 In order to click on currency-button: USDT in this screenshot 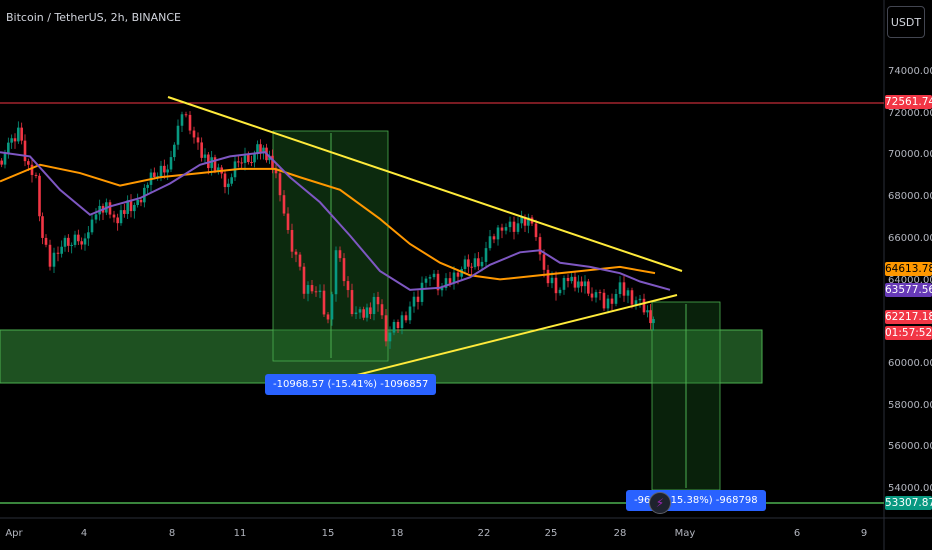, I will do `click(906, 22)`.